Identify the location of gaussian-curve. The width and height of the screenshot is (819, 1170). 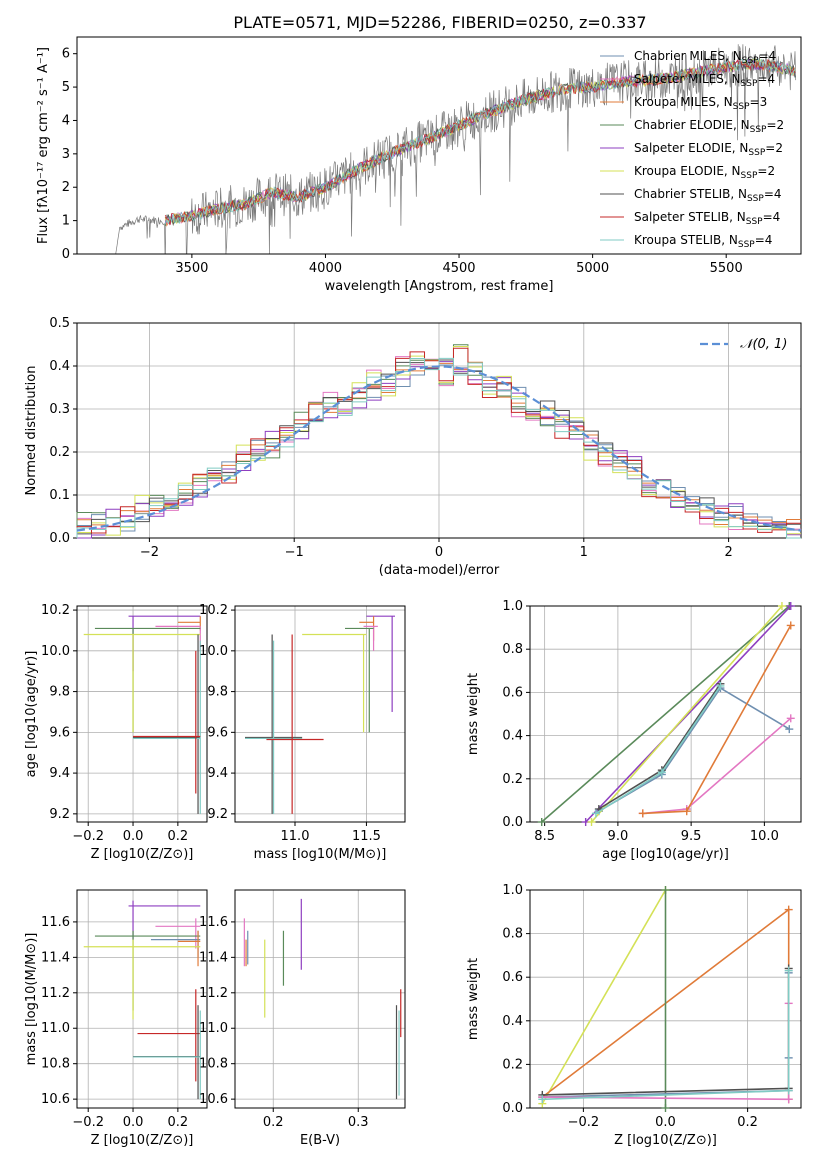
(439, 448).